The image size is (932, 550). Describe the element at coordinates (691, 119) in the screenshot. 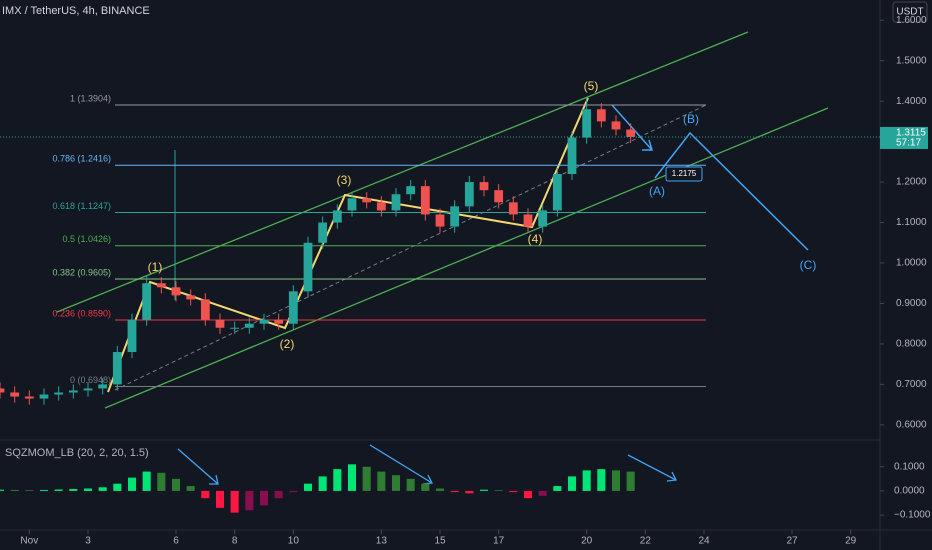

I see `wave-label: (B)` at that location.